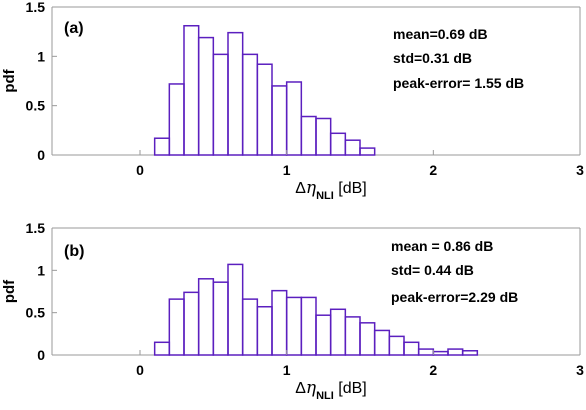 The height and width of the screenshot is (410, 586). What do you see at coordinates (74, 251) in the screenshot?
I see `panel-label: (b)` at bounding box center [74, 251].